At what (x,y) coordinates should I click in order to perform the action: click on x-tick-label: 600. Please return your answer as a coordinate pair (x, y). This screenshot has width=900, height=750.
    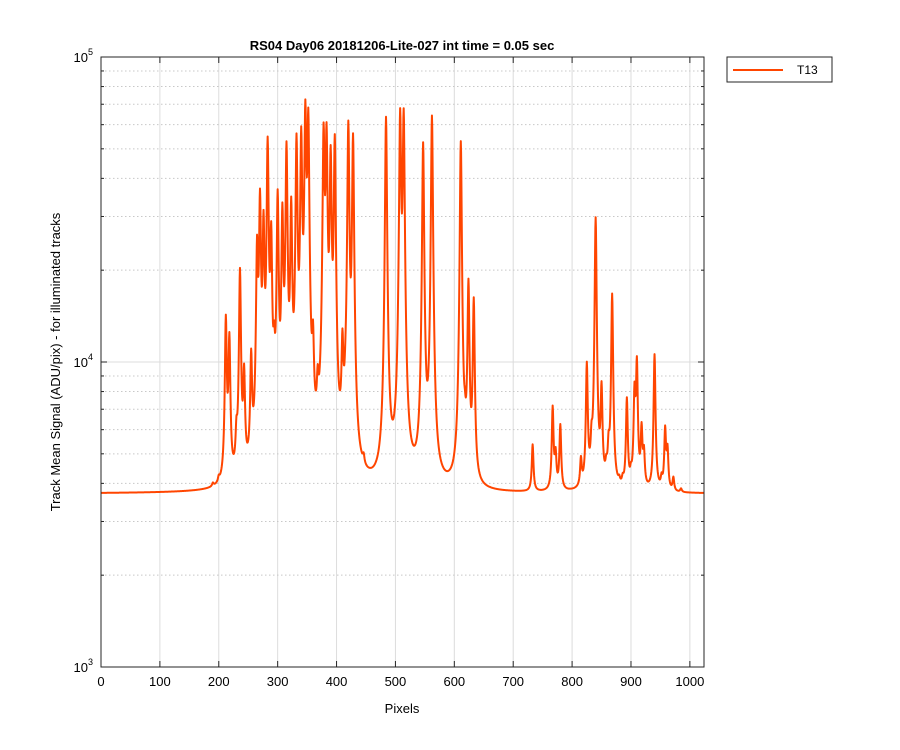
    Looking at the image, I should click on (454, 681).